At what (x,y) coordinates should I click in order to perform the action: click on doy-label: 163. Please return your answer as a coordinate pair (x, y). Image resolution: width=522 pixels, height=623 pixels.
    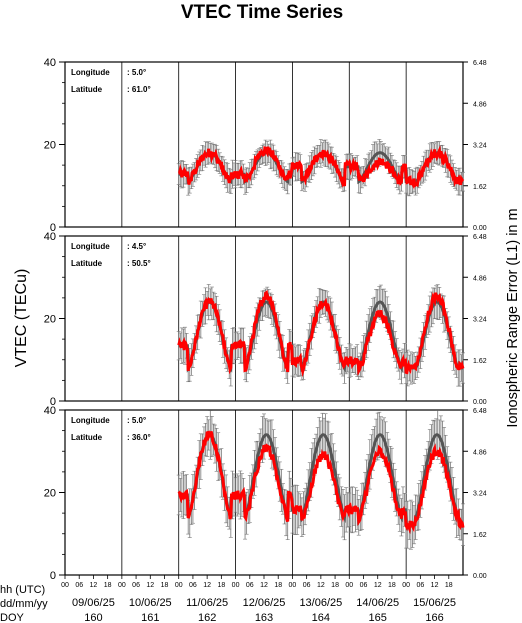
    Looking at the image, I should click on (264, 617).